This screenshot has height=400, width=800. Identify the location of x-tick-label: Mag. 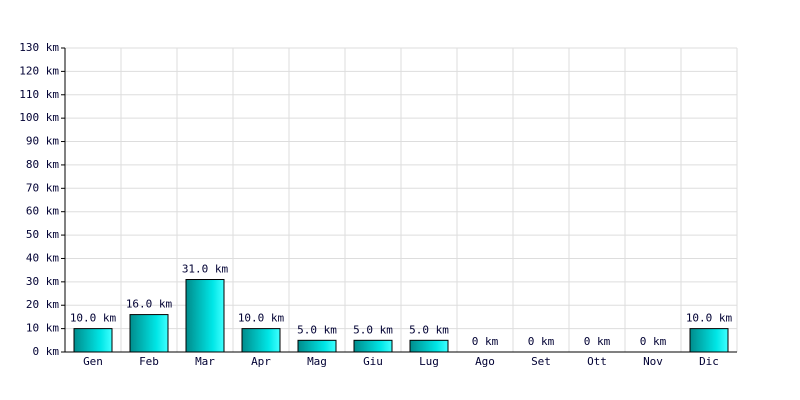
(317, 361).